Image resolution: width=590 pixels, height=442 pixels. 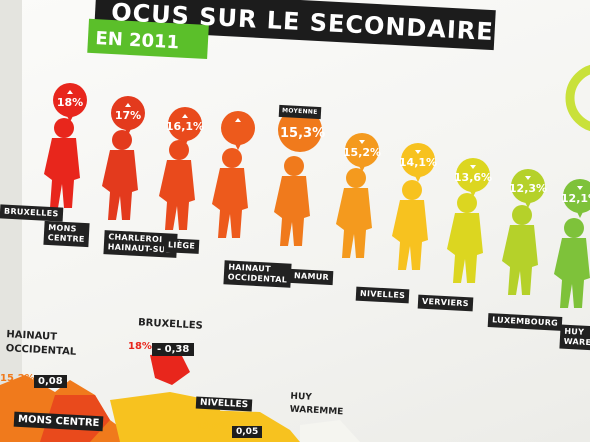 I want to click on region-percentage: 14,1%, so click(x=418, y=162).